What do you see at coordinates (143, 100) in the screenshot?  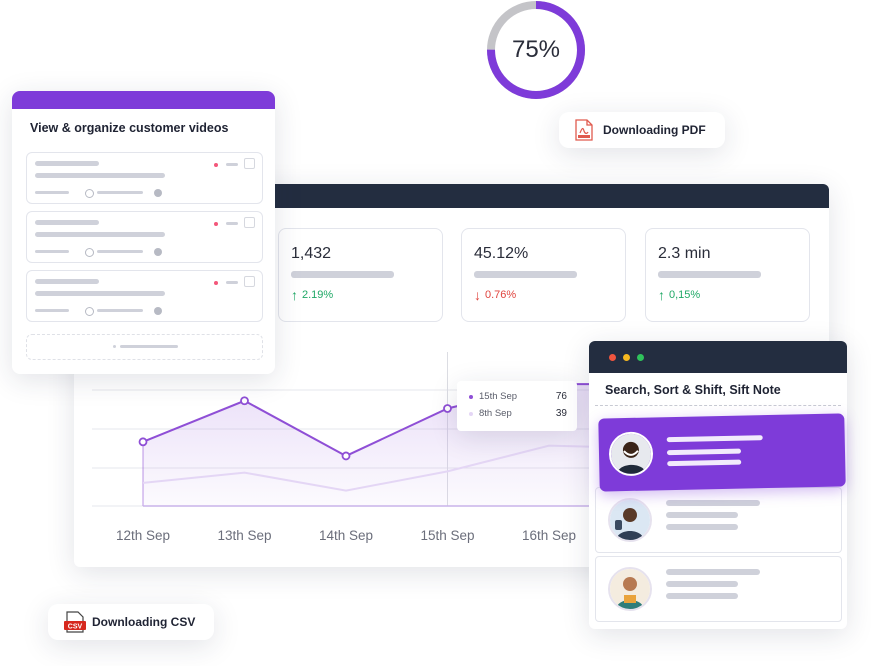 I see `panel-accent-bar` at bounding box center [143, 100].